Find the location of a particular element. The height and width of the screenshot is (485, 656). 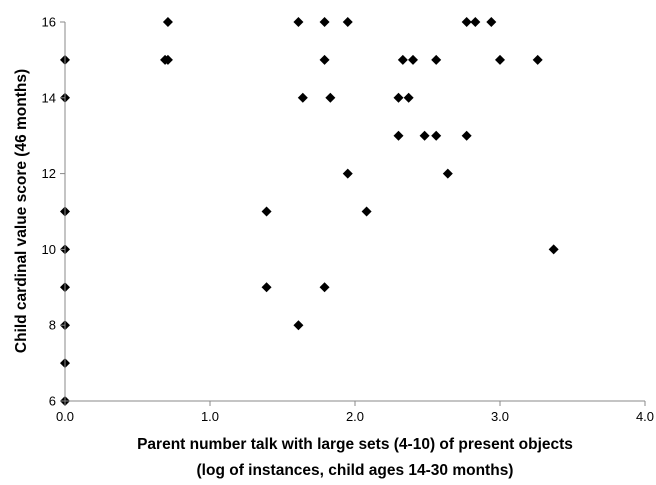

x-tick-label: 4.0 is located at coordinates (645, 416).